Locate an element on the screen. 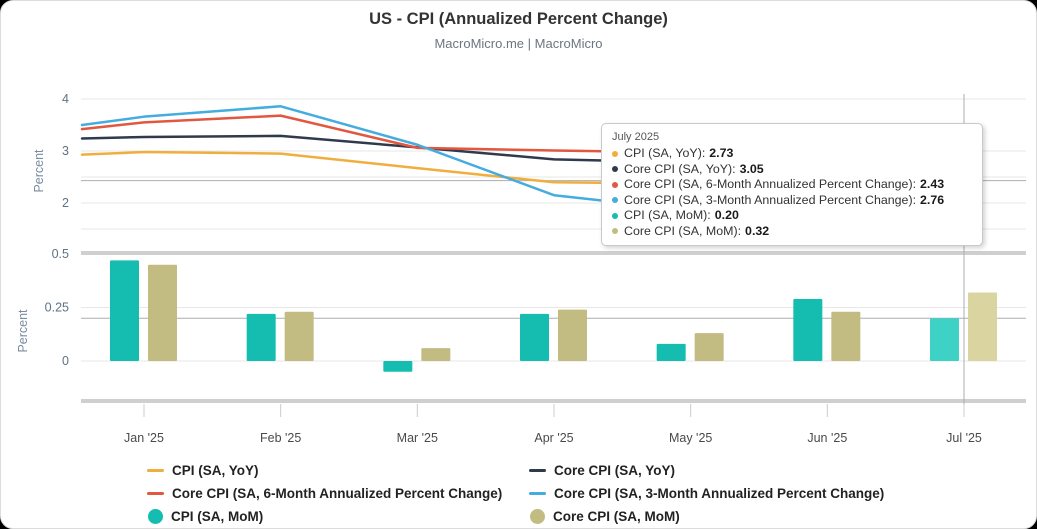 The width and height of the screenshot is (1037, 529). tooltip-title: July 2025 is located at coordinates (636, 137).